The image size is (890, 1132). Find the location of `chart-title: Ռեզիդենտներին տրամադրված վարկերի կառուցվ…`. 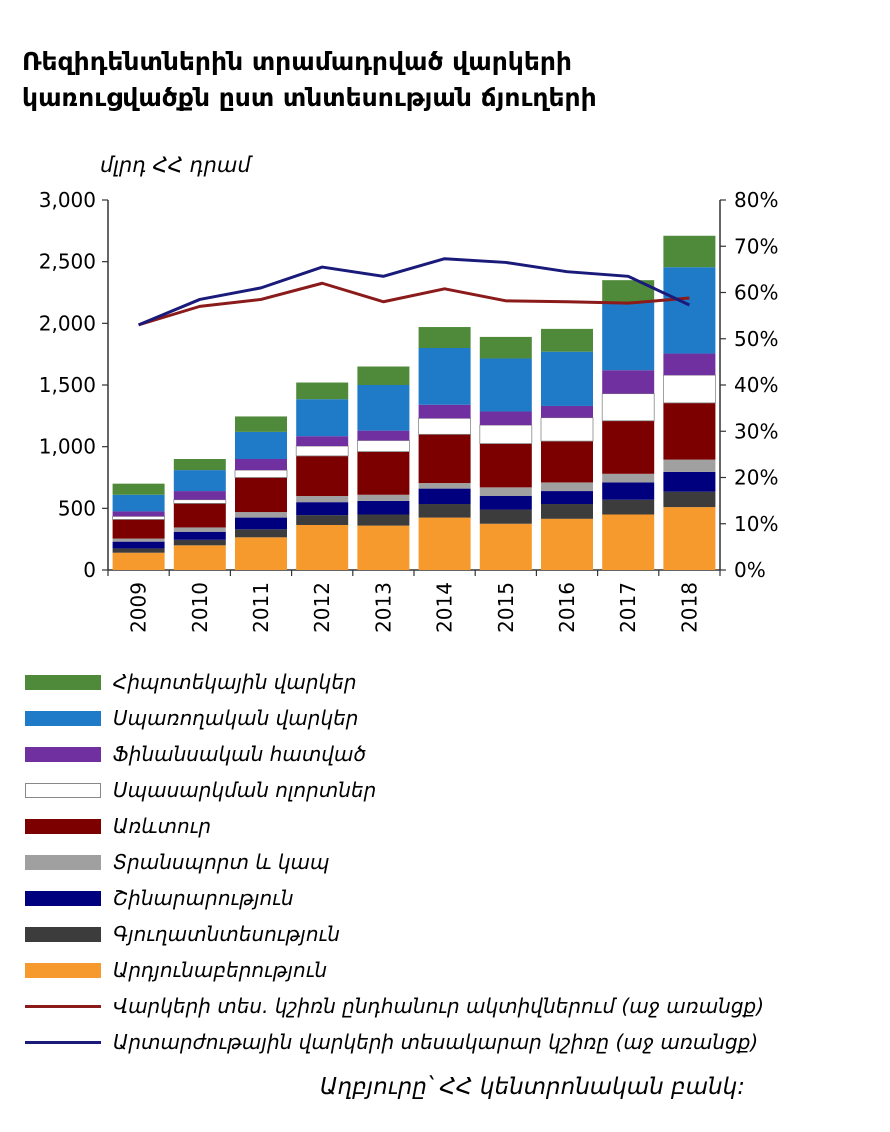

chart-title: Ռեզիդենտներին տրամադրված վարկերի կառուցվ… is located at coordinates (432, 80).